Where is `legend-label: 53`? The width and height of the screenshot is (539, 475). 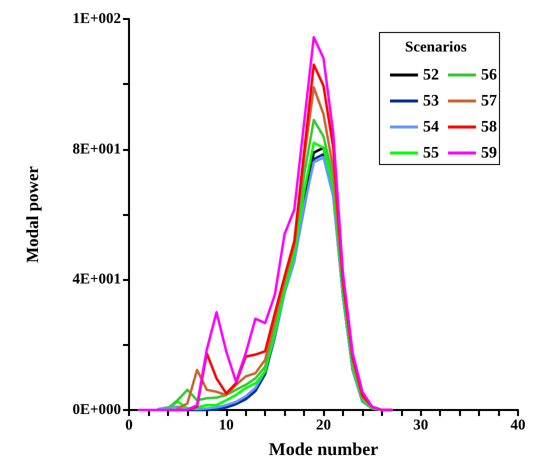
legend-label: 53 is located at coordinates (431, 101).